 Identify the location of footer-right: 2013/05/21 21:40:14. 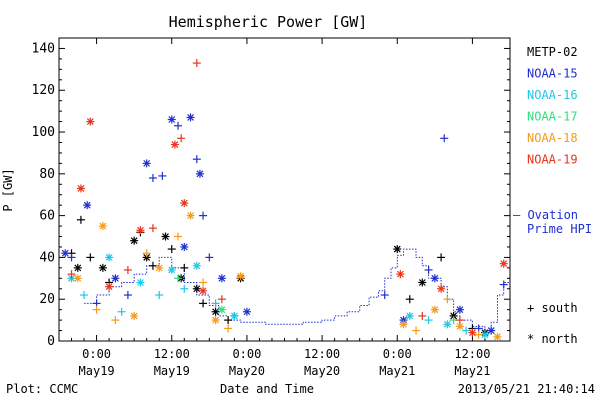
(526, 389).